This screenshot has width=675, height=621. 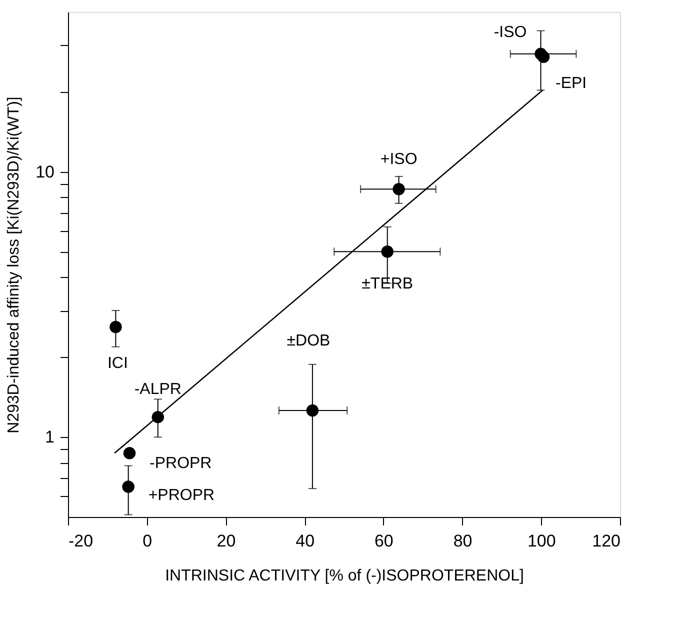 What do you see at coordinates (399, 159) in the screenshot?
I see `annotation: +ISO` at bounding box center [399, 159].